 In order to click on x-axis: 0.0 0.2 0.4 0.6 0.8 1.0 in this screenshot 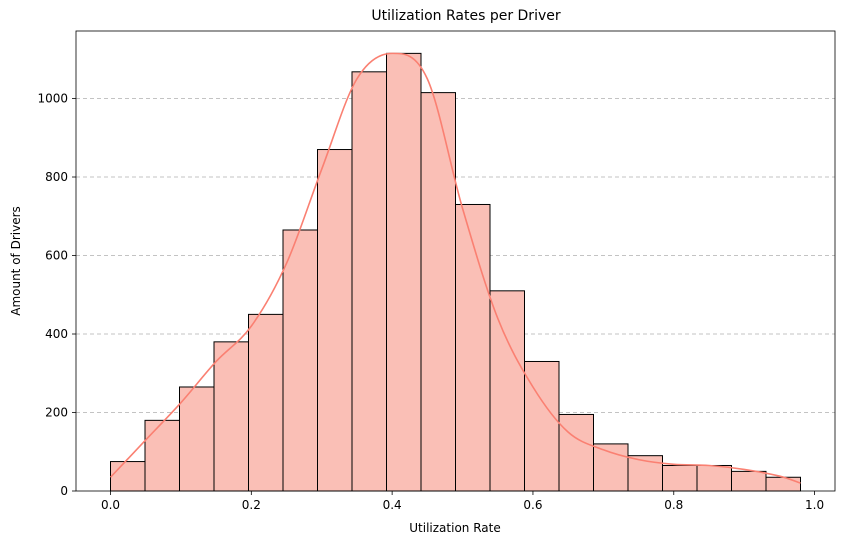, I will do `click(462, 501)`.